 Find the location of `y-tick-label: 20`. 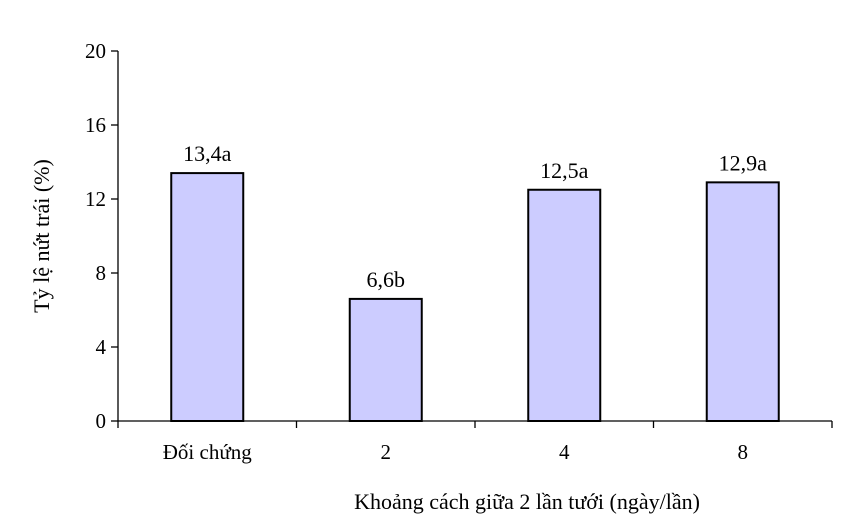

y-tick-label: 20 is located at coordinates (95, 51).